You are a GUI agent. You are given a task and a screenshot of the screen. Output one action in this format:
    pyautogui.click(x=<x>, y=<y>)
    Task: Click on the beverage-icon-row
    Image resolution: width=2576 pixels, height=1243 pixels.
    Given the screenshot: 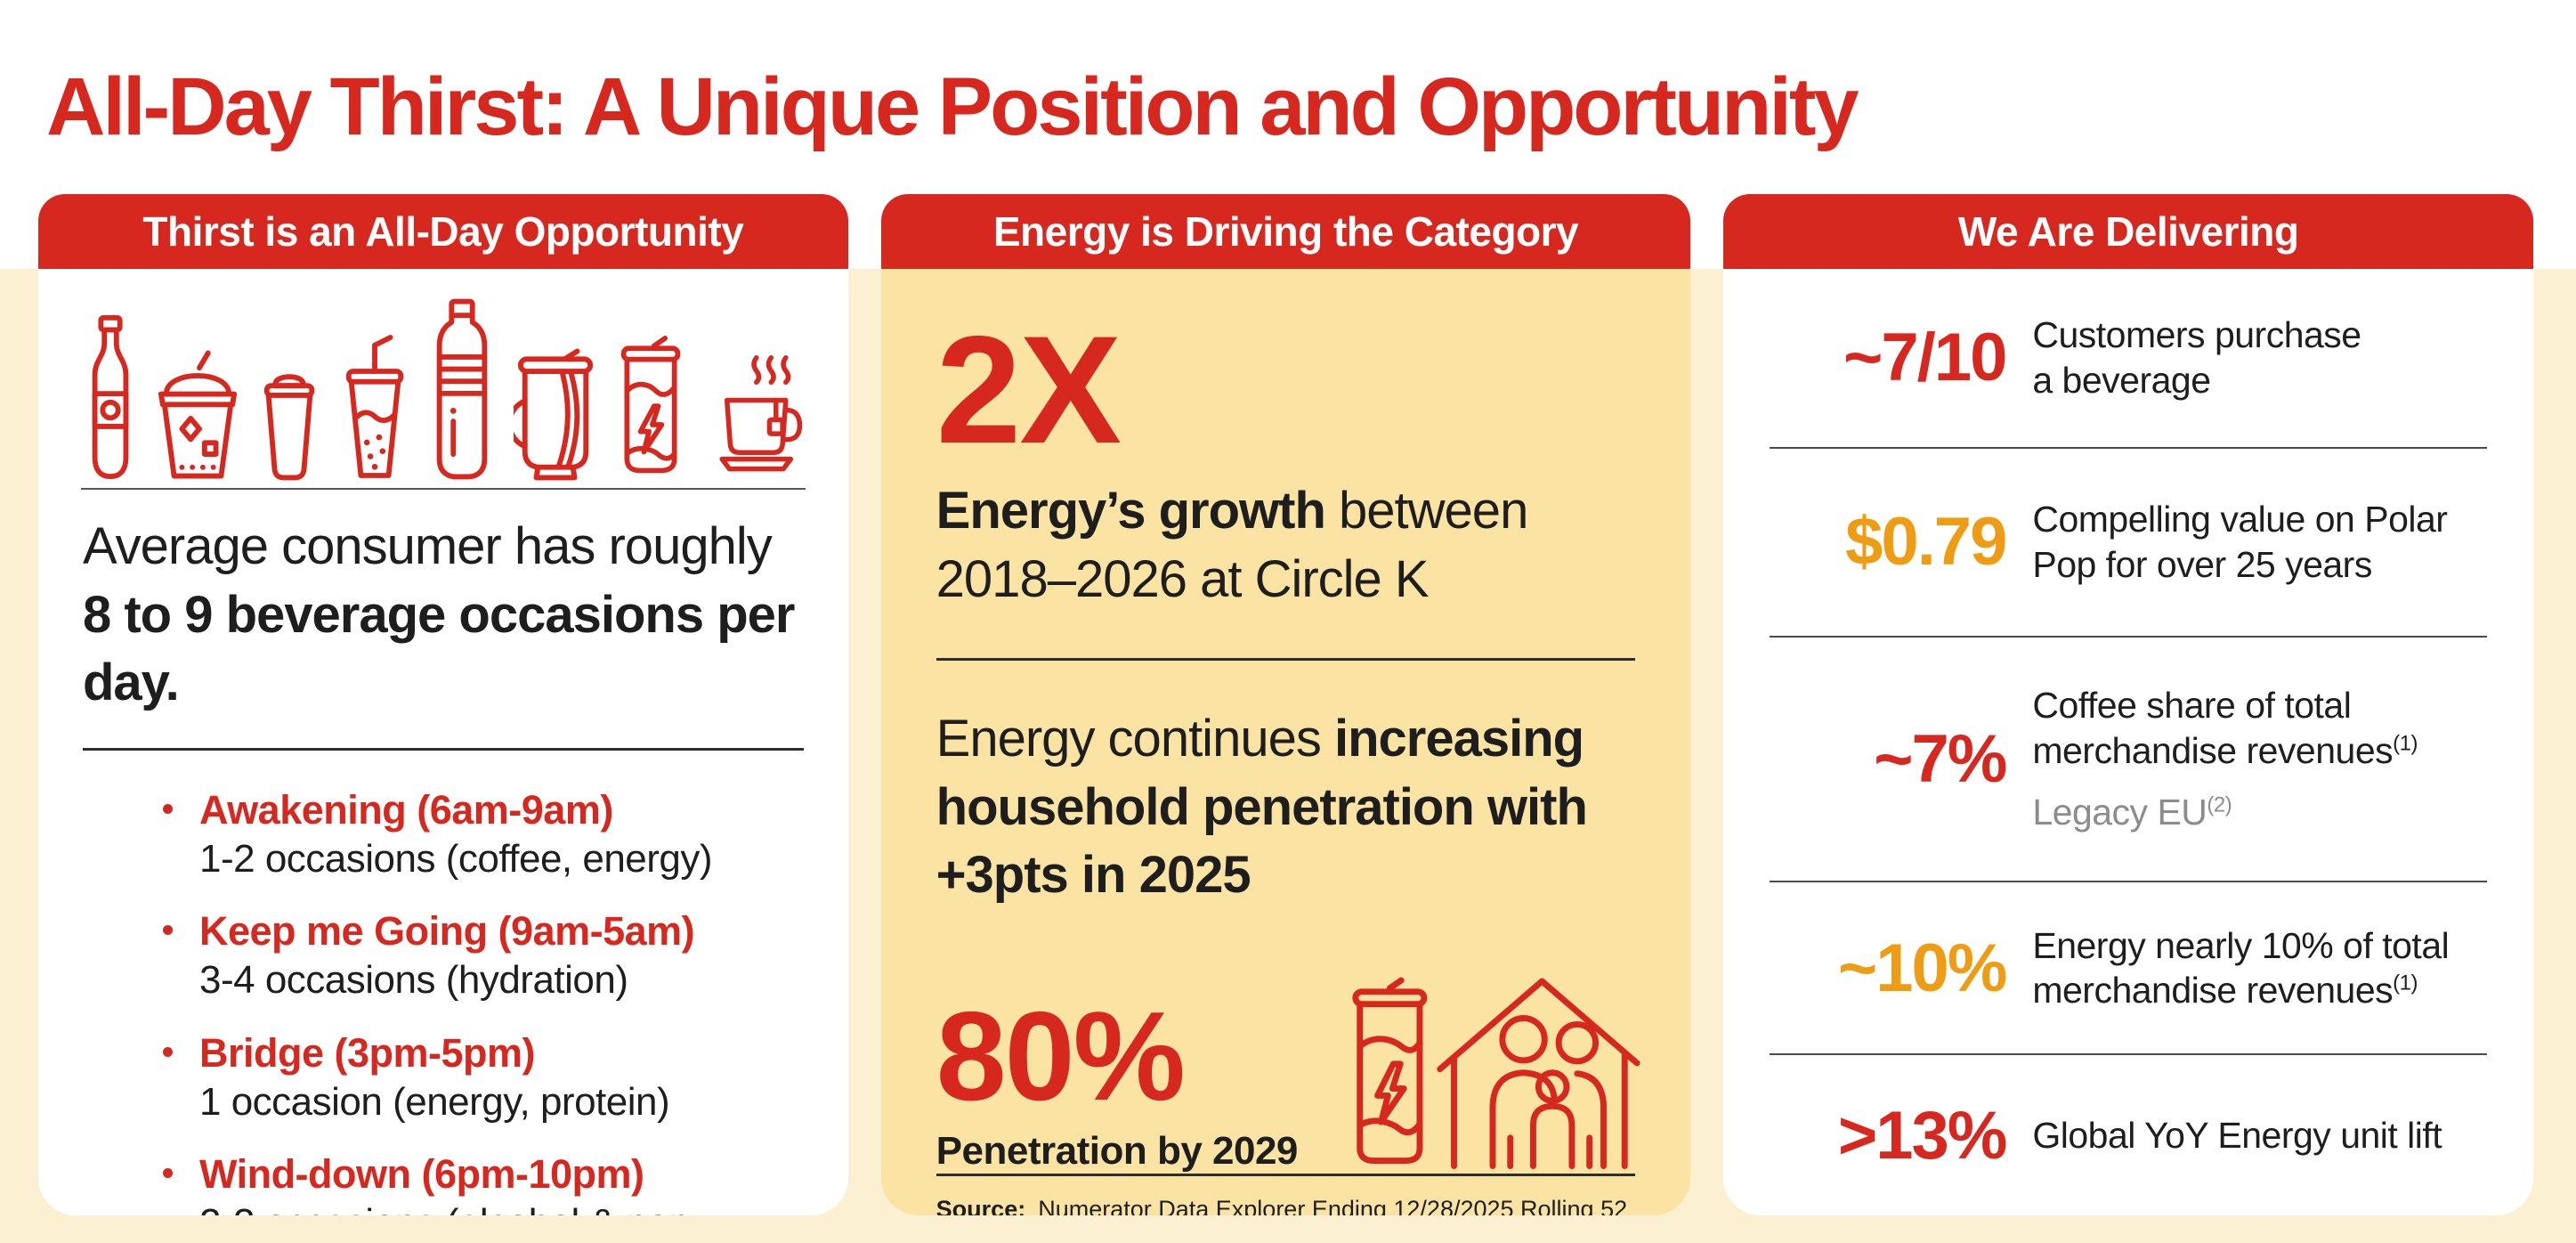 What is the action you would take?
    pyautogui.click(x=444, y=393)
    